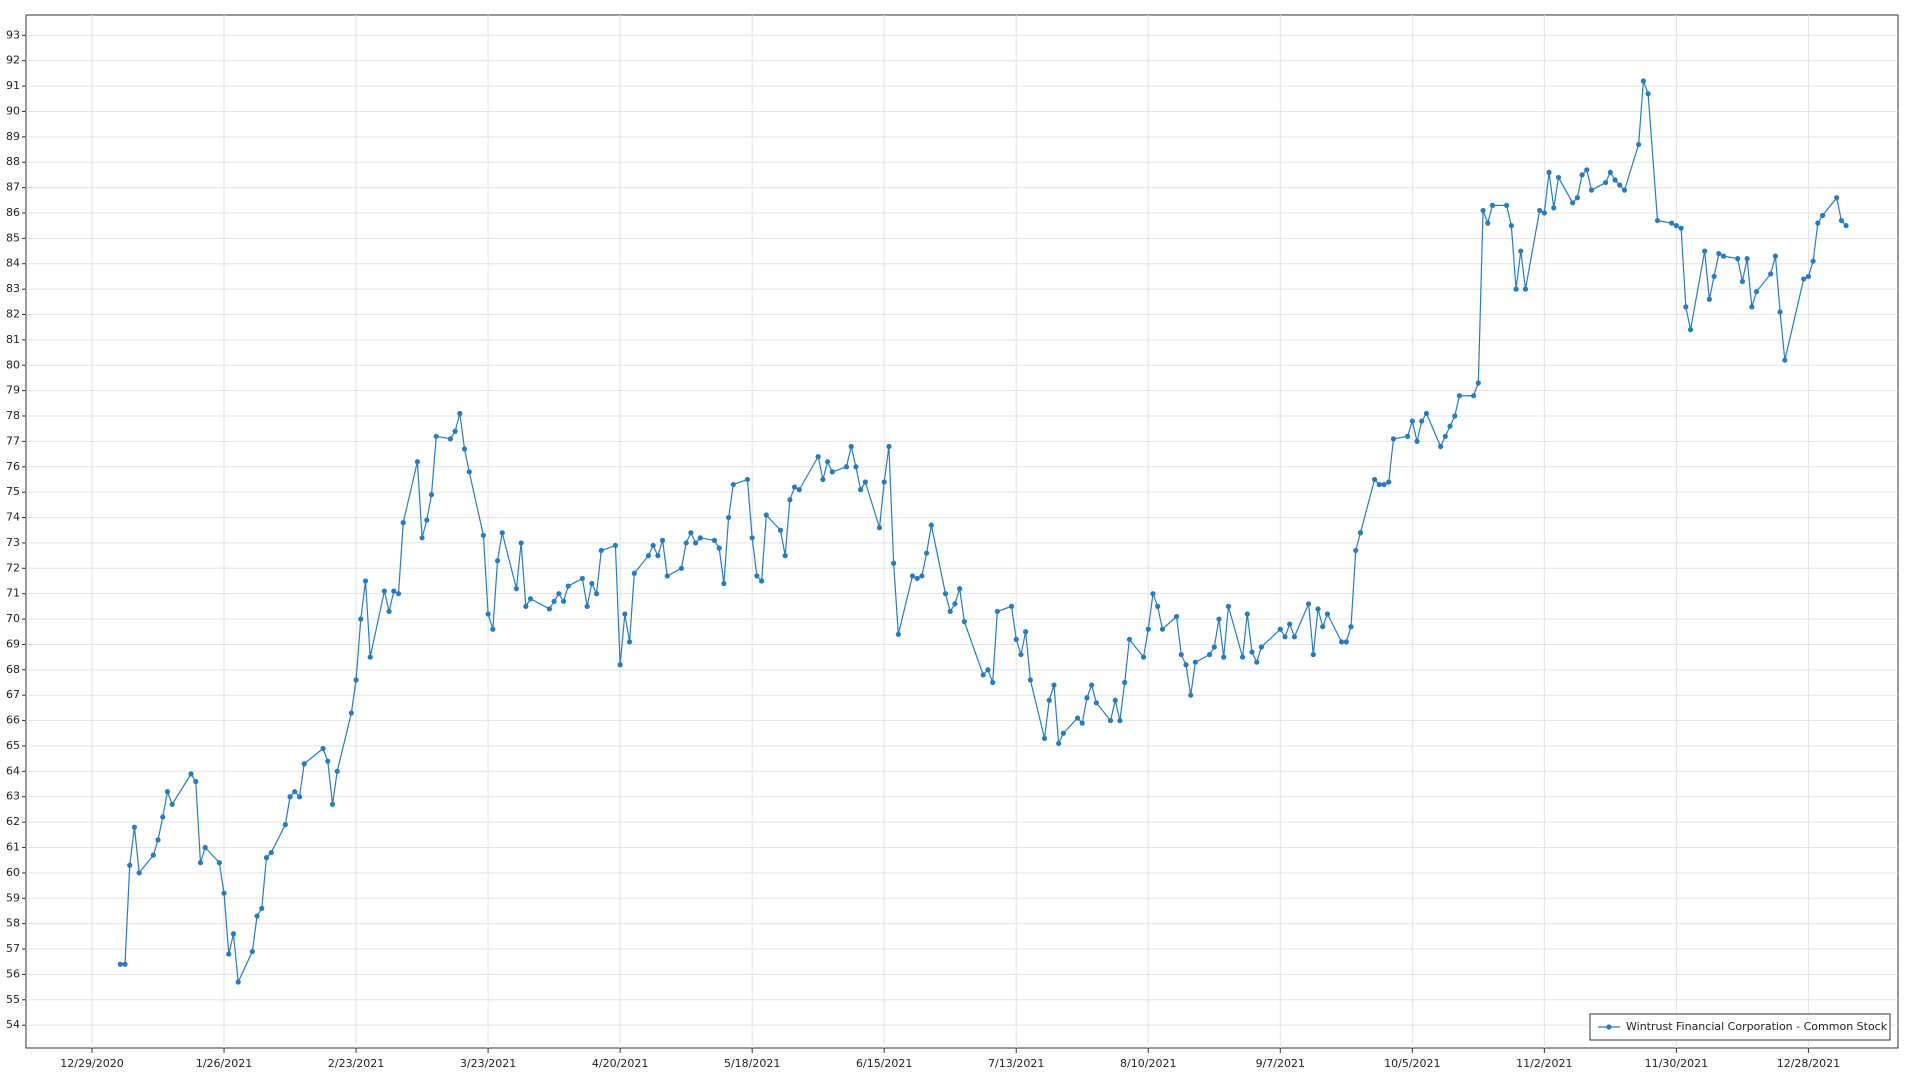  I want to click on x-tick-label: 11/30/2021, so click(1676, 1063).